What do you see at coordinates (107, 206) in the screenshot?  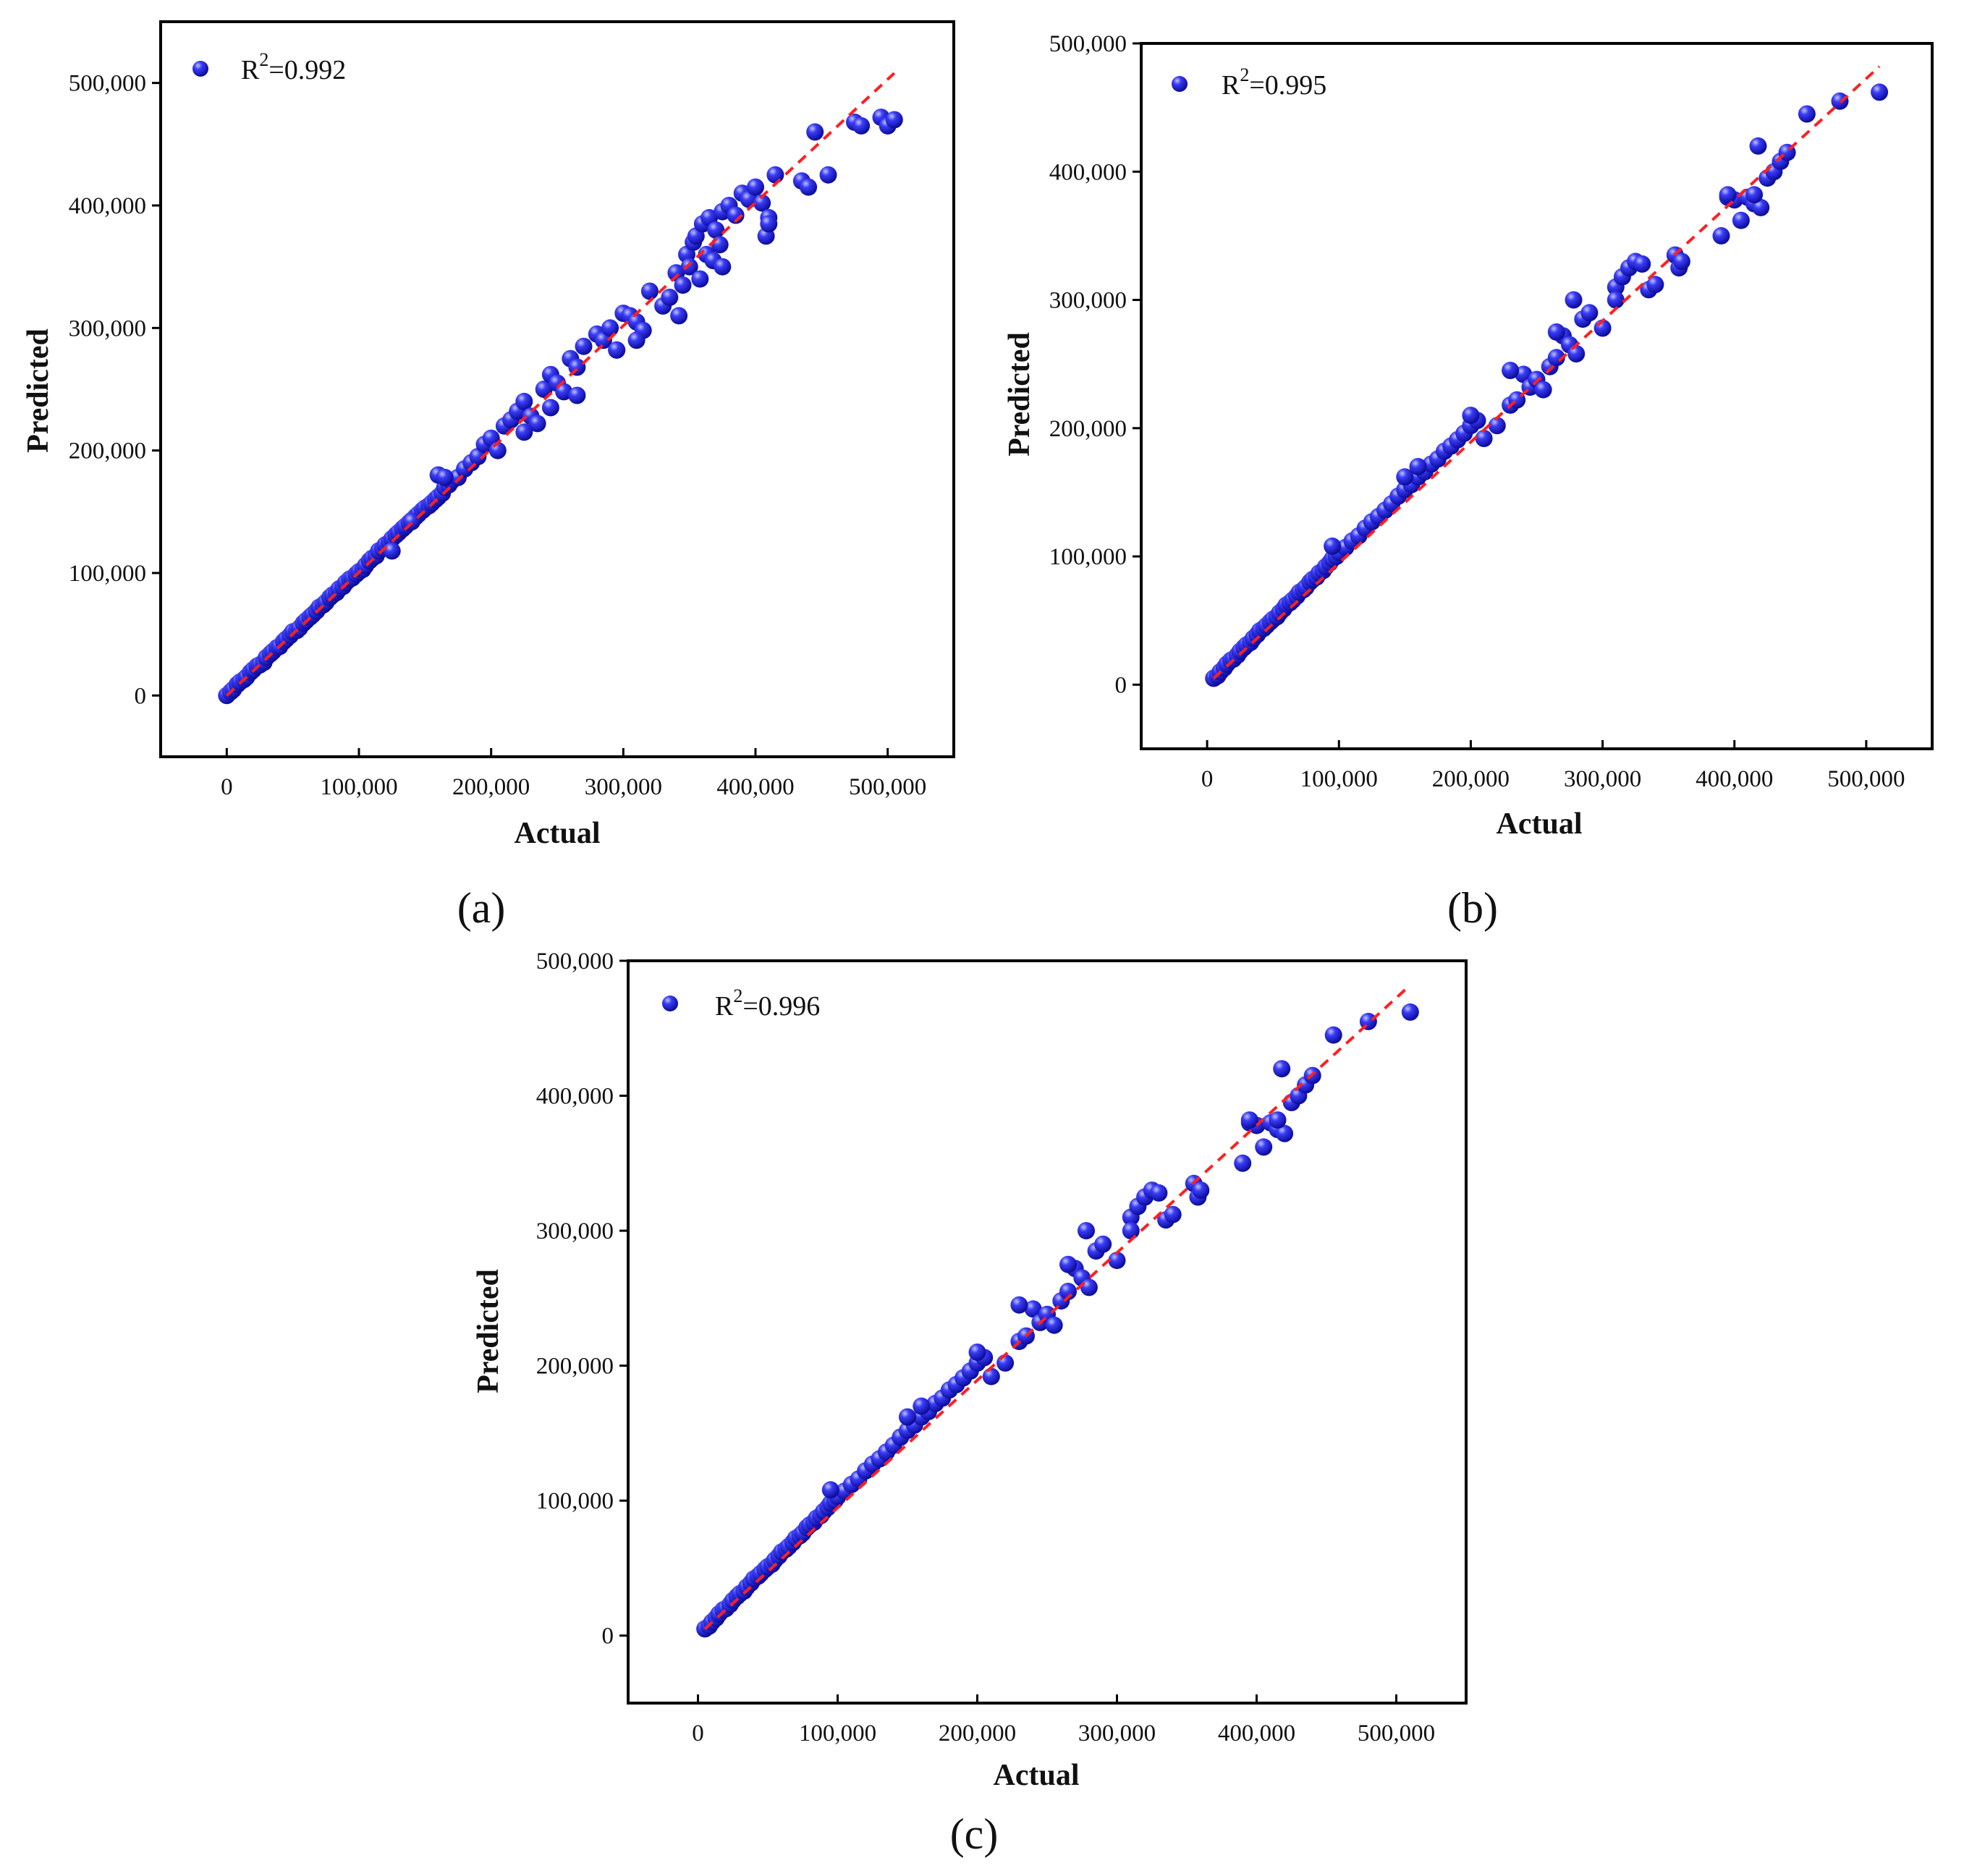 I see `y-tick-label: 400,000` at bounding box center [107, 206].